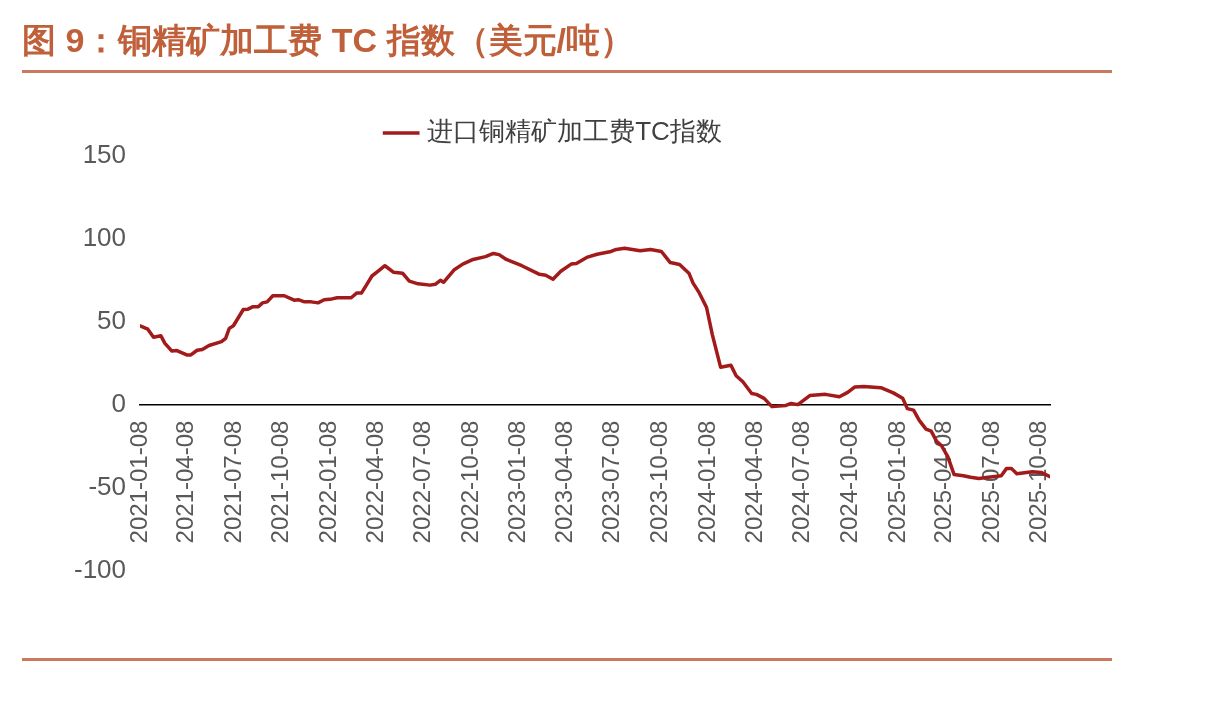 This screenshot has height=721, width=1220. What do you see at coordinates (659, 482) in the screenshot?
I see `x-tick-label: 2023-10-08` at bounding box center [659, 482].